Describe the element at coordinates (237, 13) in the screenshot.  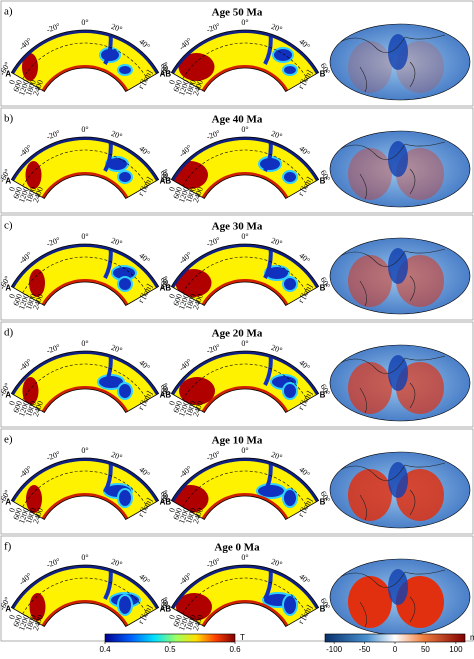
I see `panel-title: Age 50 Ma` at that location.